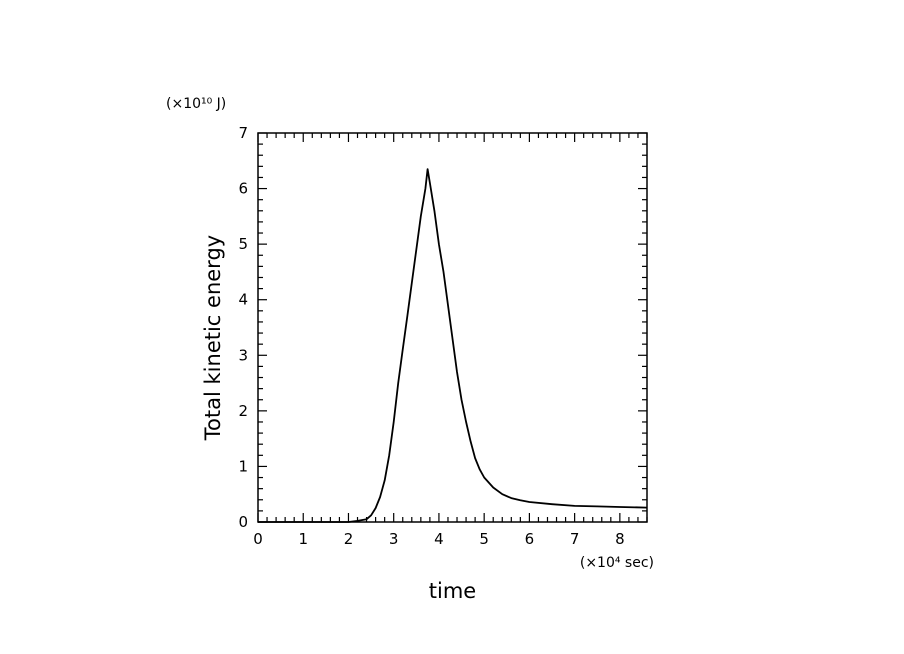  Describe the element at coordinates (243, 133) in the screenshot. I see `y-tick-label: 7` at that location.